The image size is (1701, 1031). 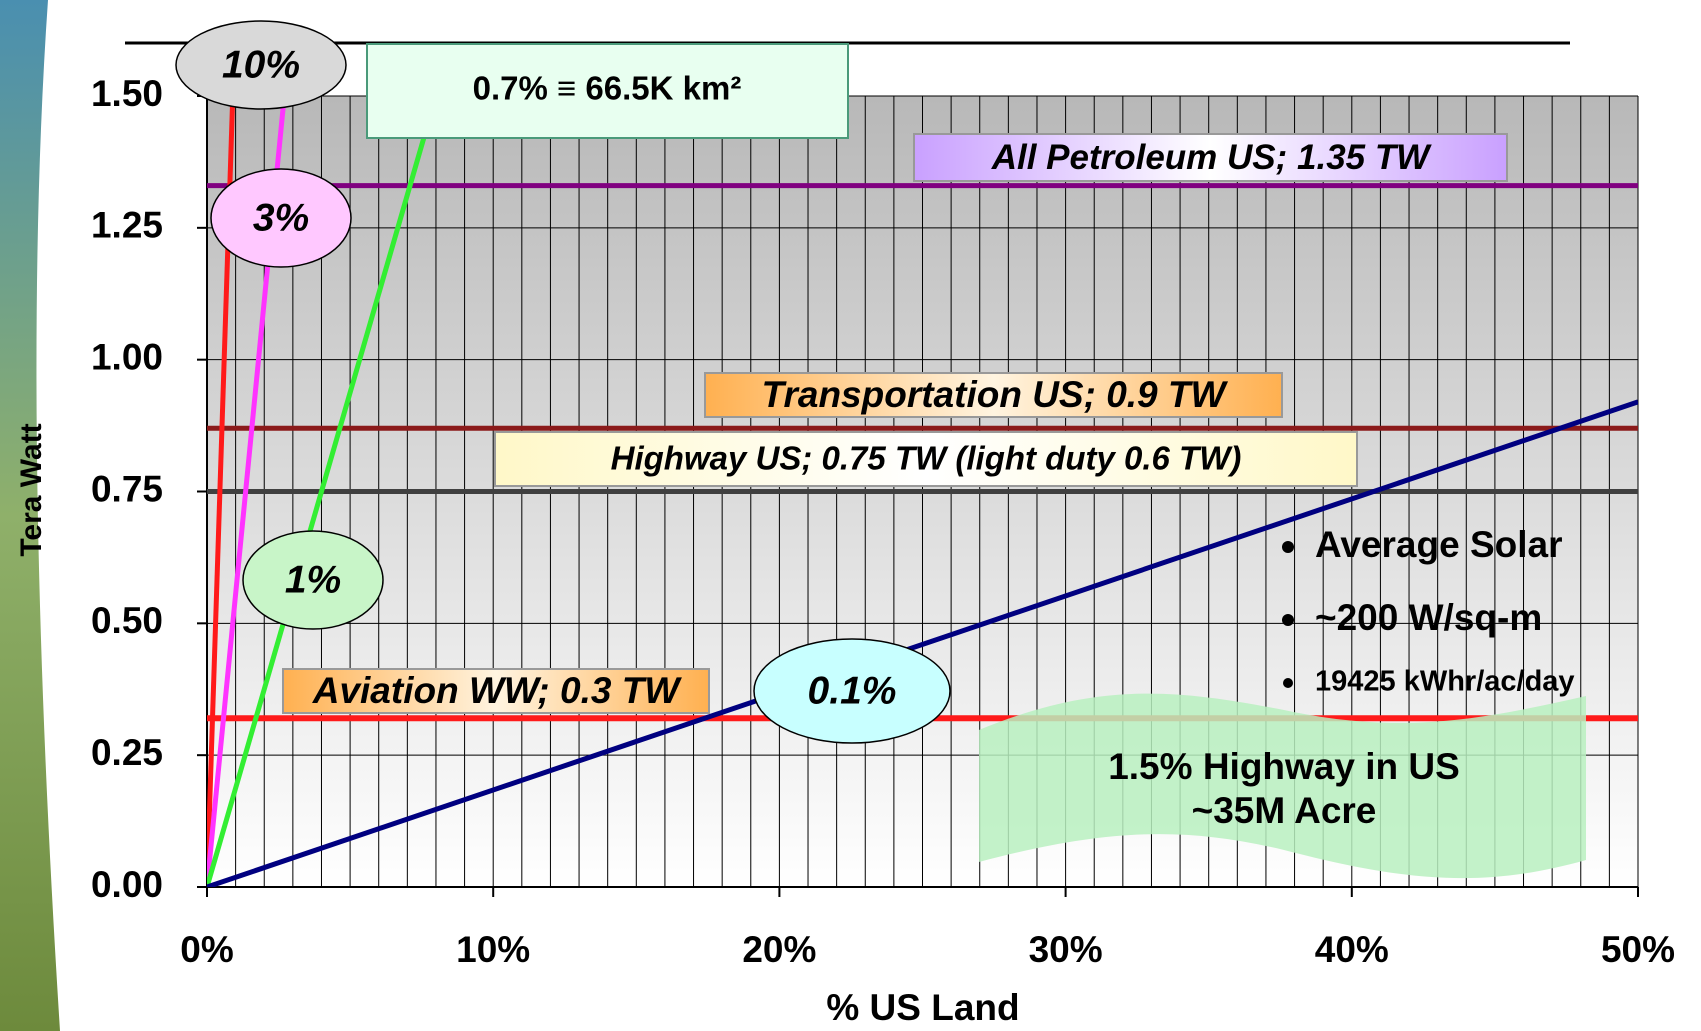 I want to click on note-text: 0.7% ≡ 66.5K km², so click(x=607, y=88).